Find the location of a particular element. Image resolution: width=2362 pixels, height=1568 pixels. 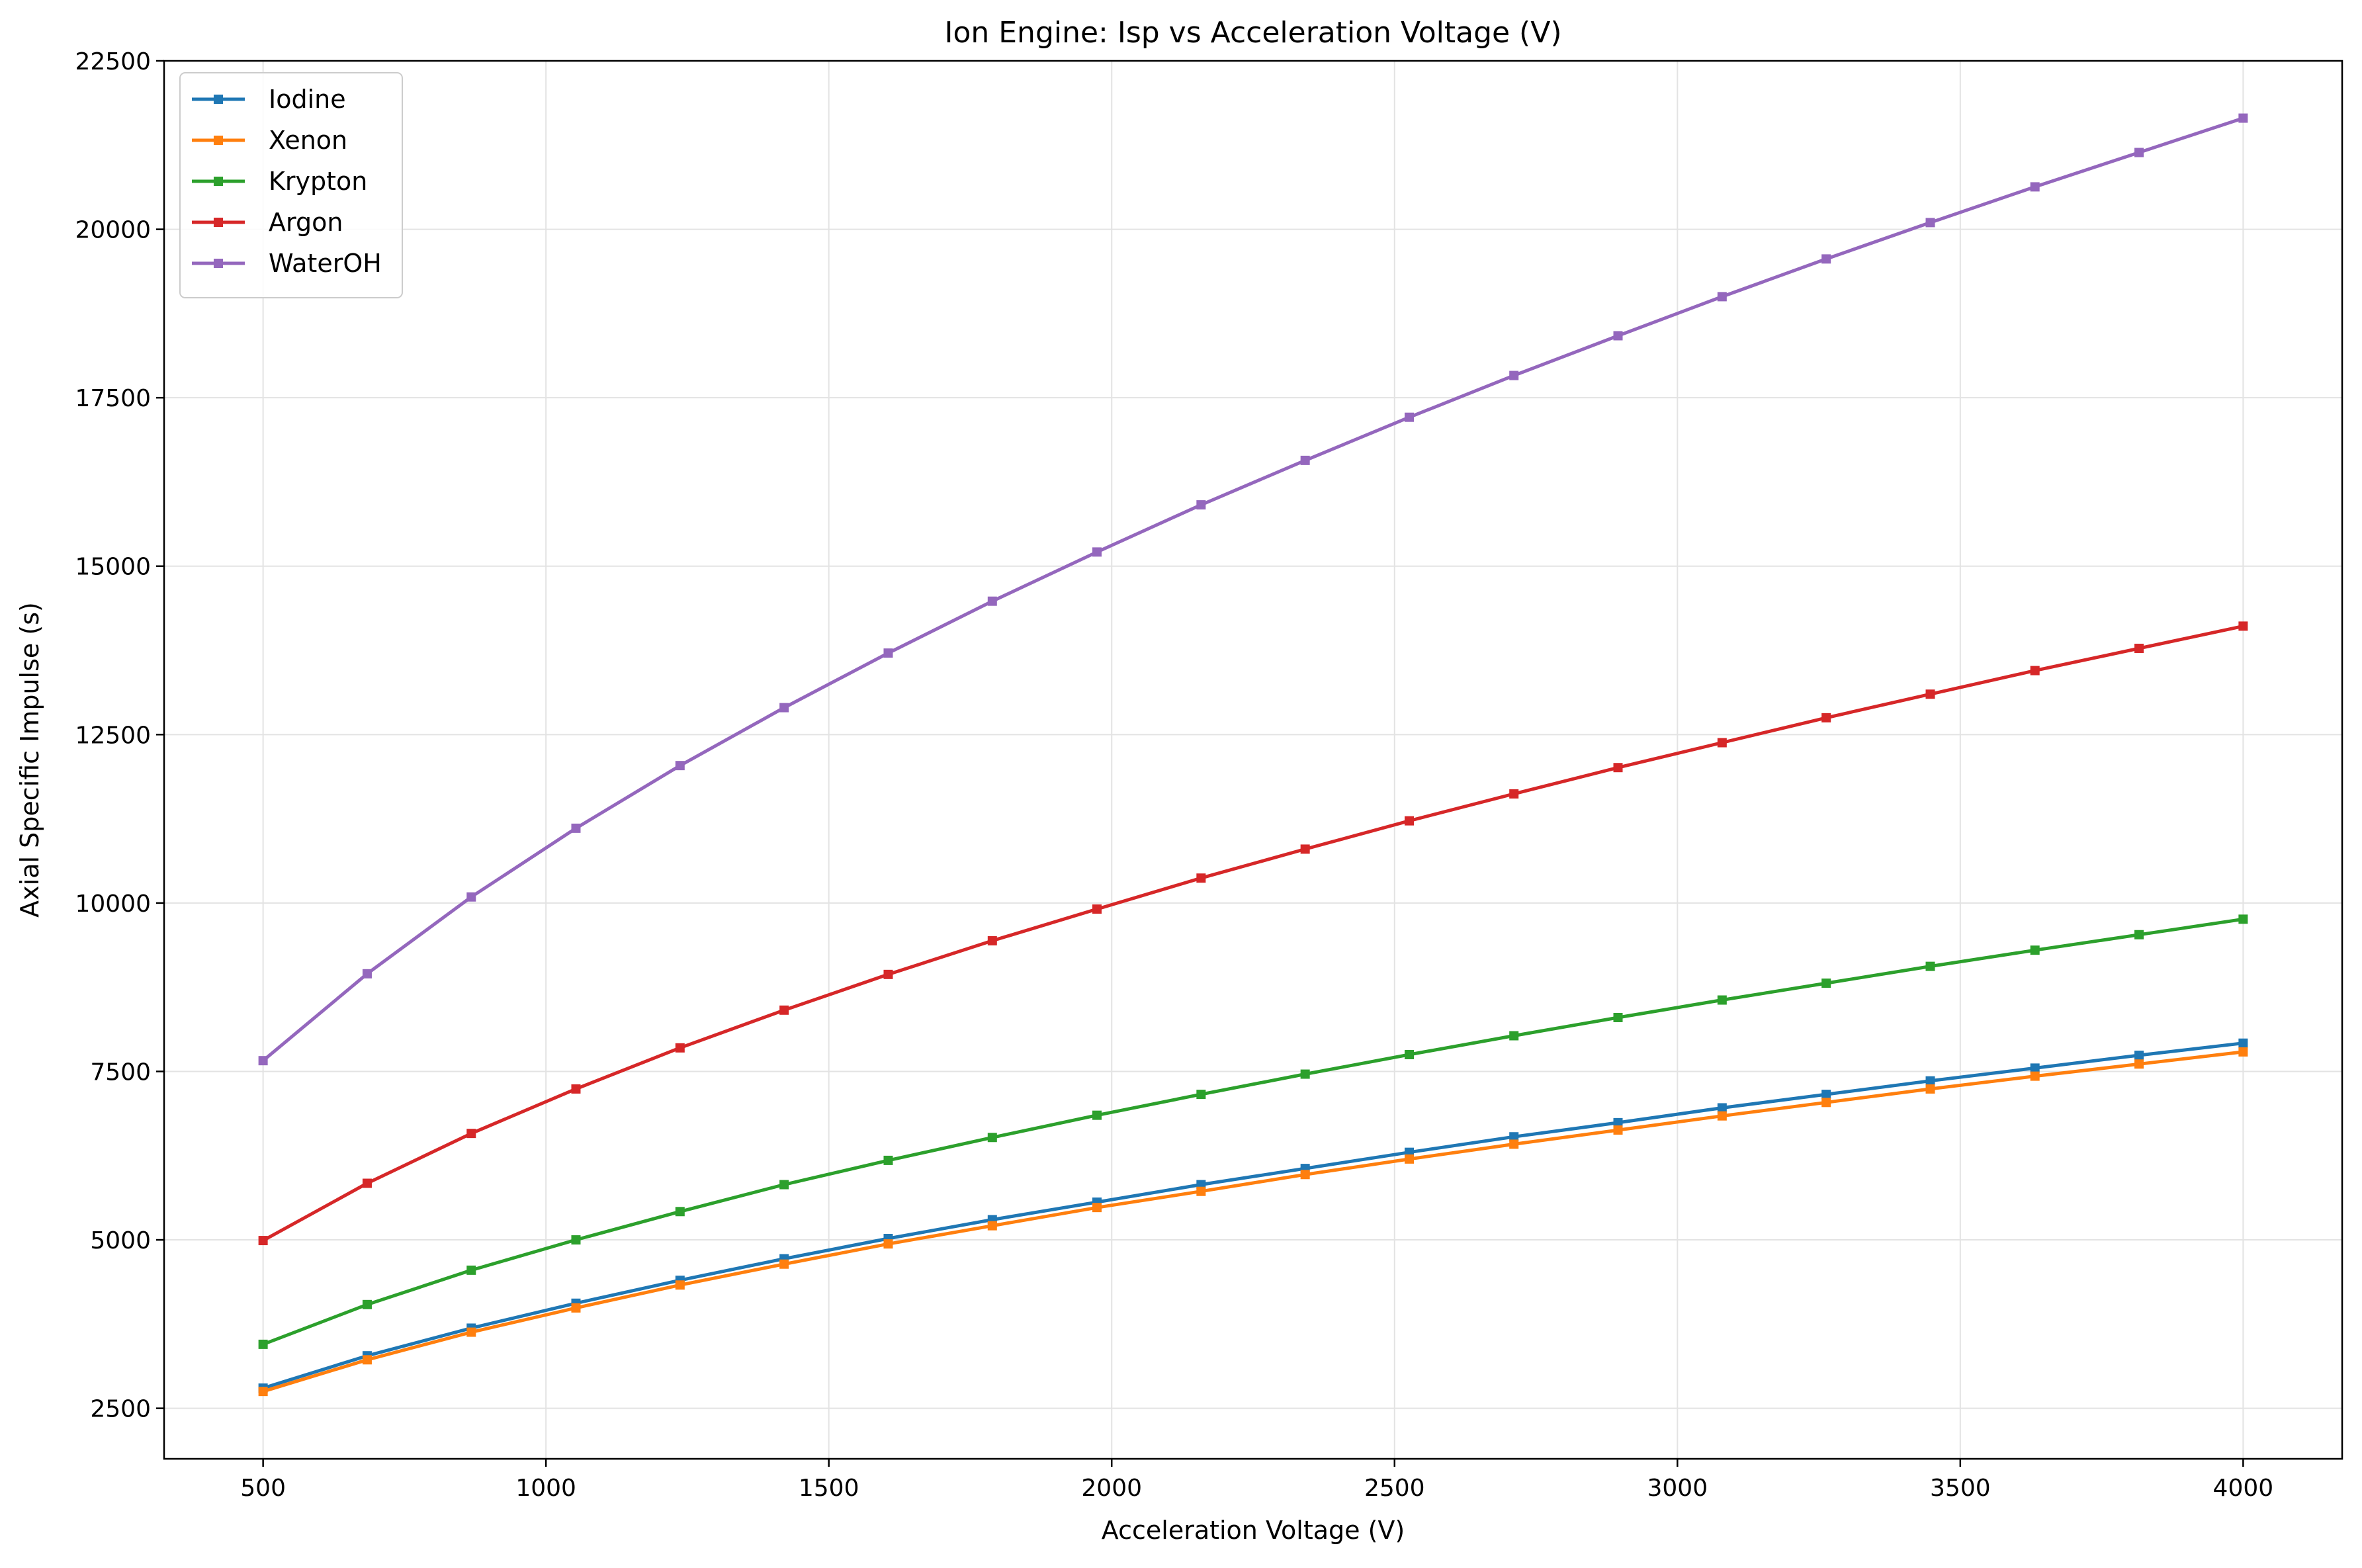

legend-box is located at coordinates (291, 185).